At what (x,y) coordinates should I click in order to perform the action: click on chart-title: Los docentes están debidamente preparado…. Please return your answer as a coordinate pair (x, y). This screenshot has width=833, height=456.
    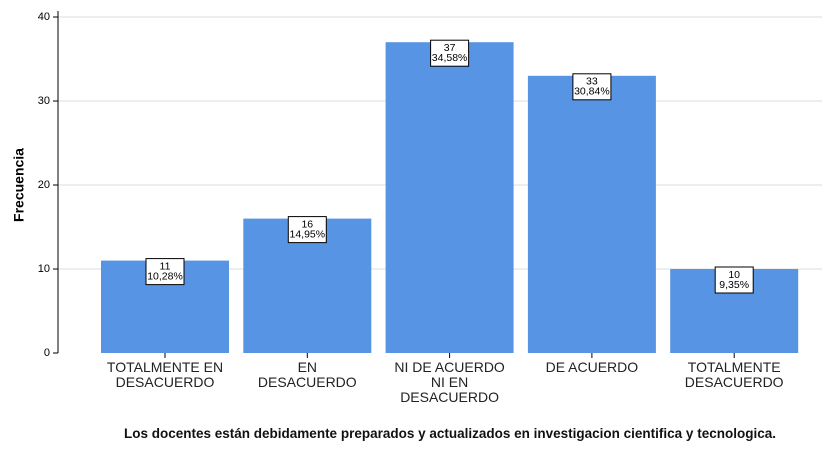
    Looking at the image, I should click on (450, 433).